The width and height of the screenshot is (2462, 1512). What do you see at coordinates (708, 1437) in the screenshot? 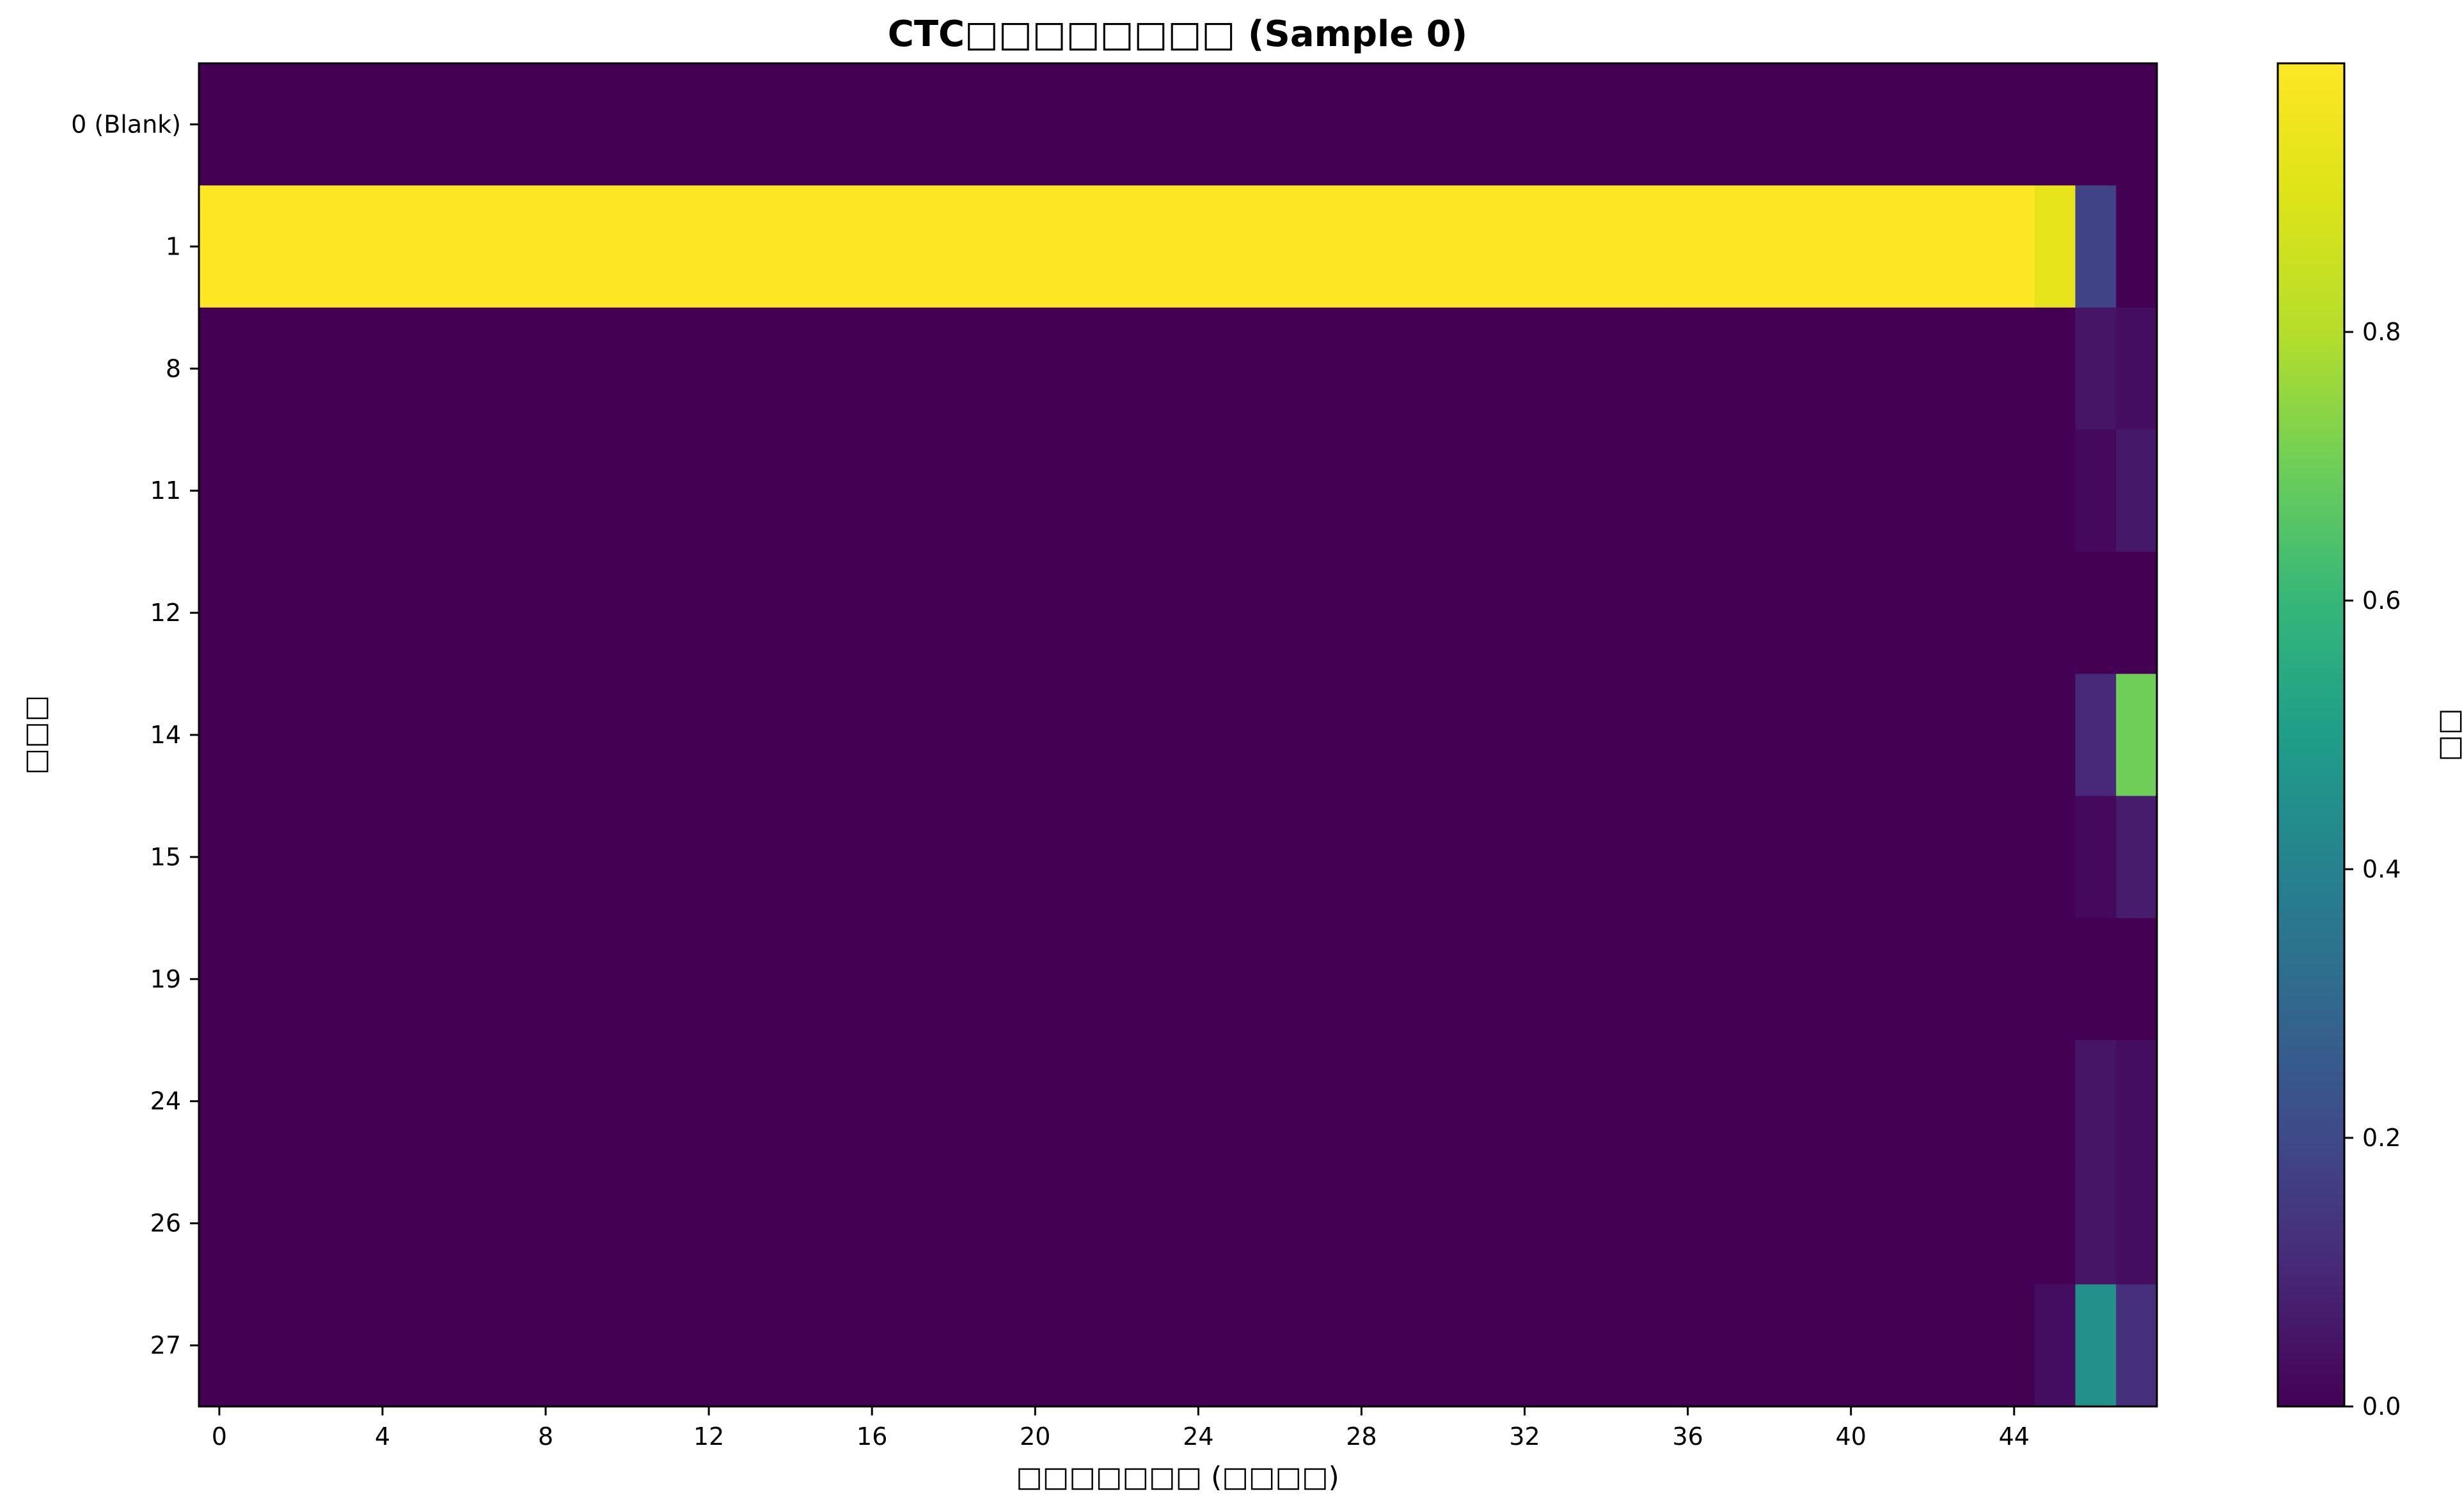
I see `x-tick-label: 12` at bounding box center [708, 1437].